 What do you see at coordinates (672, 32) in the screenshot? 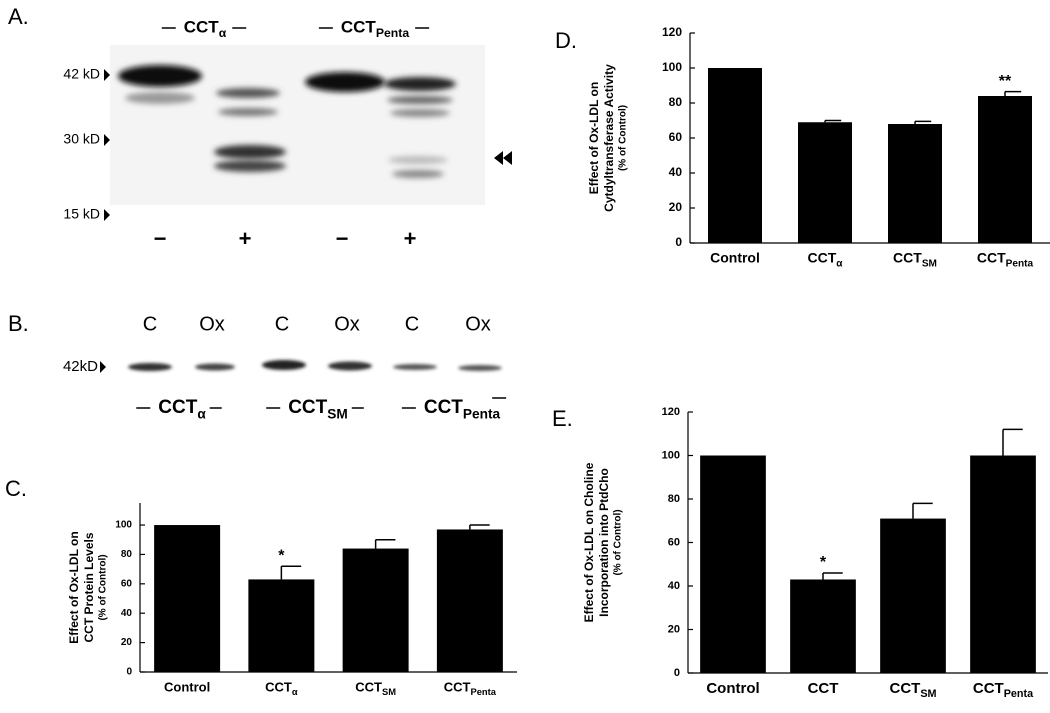
I see `y-tick-label: 120` at bounding box center [672, 32].